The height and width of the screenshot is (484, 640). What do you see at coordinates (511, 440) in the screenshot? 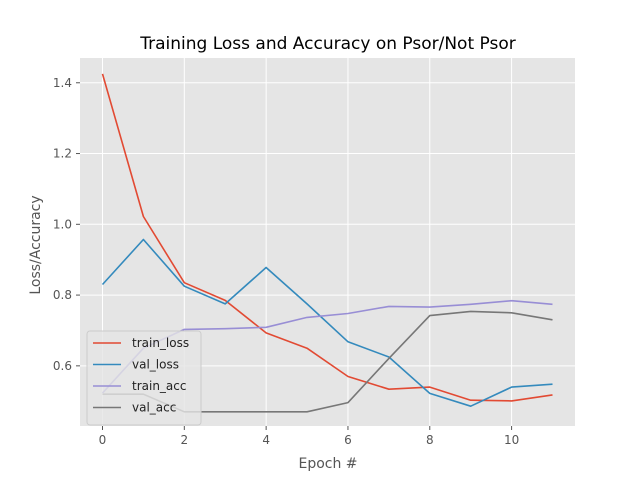
I see `x-tick-label: 10` at bounding box center [511, 440].